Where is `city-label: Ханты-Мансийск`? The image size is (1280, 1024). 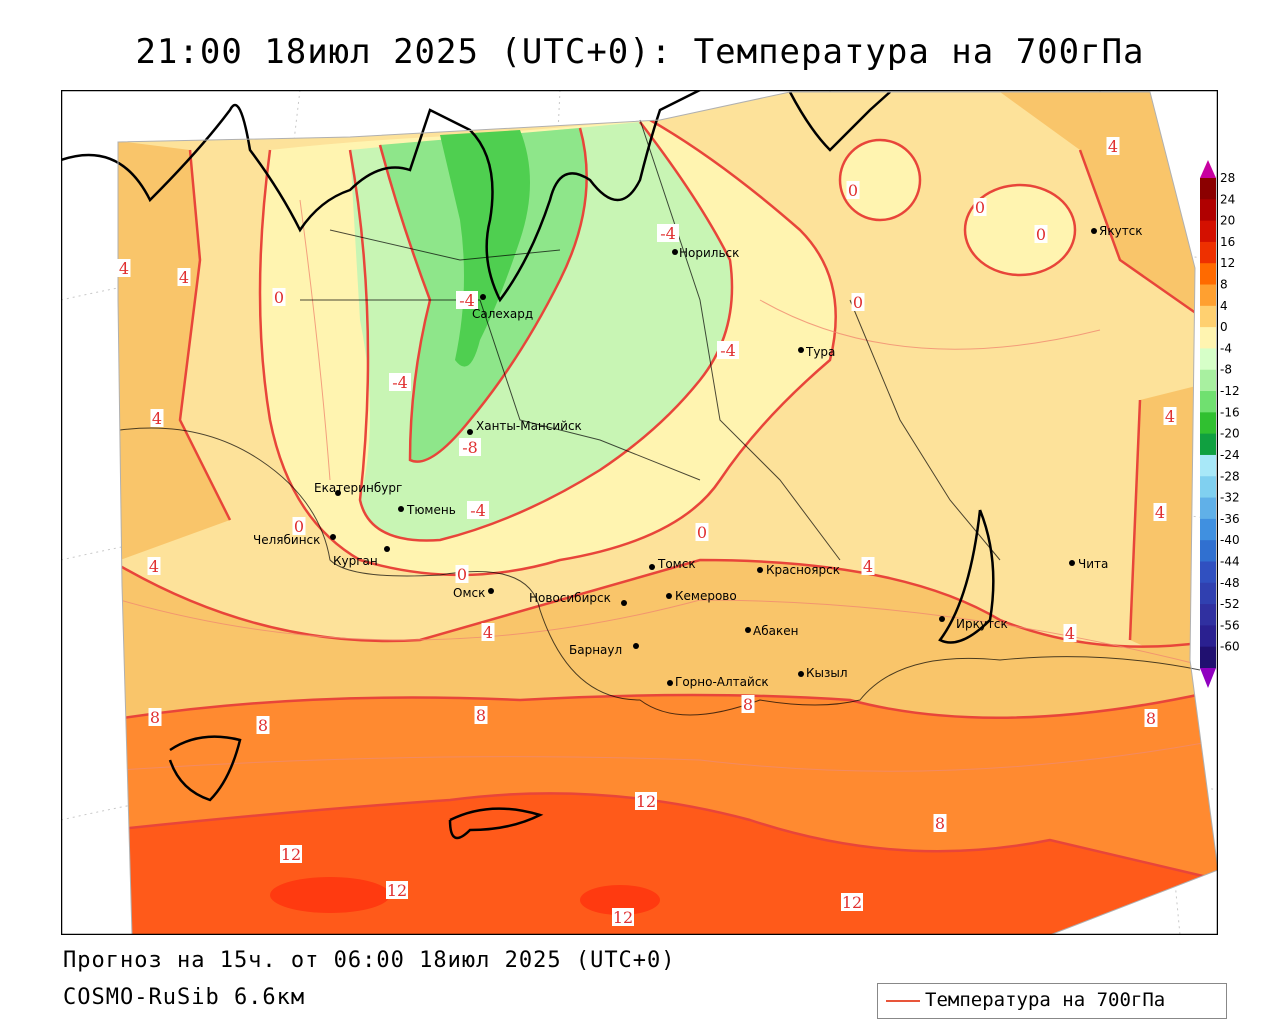 city-label: Ханты-Мансийск is located at coordinates (529, 426).